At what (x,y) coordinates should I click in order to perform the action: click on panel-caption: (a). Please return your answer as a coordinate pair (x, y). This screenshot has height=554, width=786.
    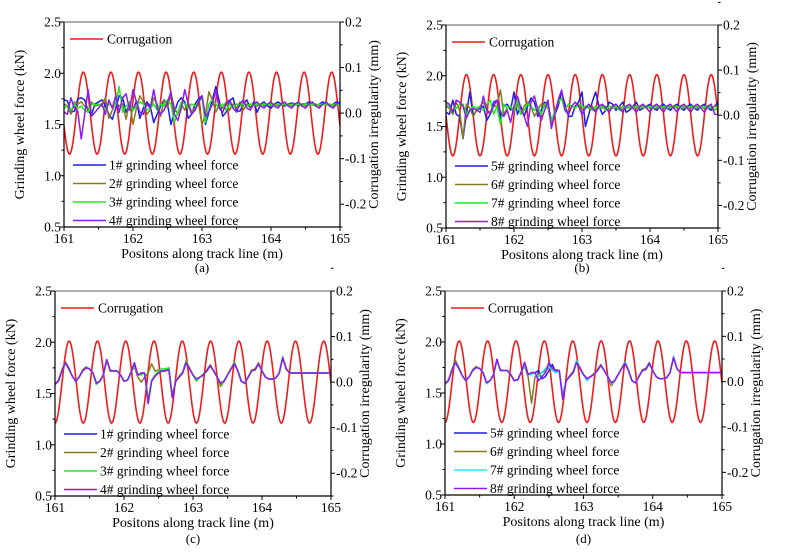
    Looking at the image, I should click on (202, 267).